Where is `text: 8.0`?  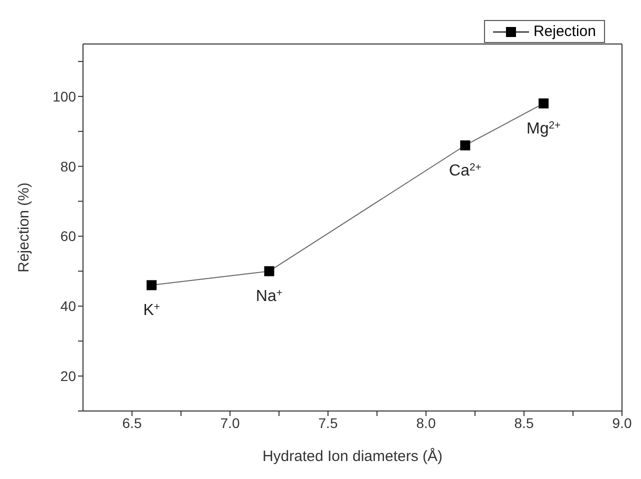
text: 8.0 is located at coordinates (426, 422).